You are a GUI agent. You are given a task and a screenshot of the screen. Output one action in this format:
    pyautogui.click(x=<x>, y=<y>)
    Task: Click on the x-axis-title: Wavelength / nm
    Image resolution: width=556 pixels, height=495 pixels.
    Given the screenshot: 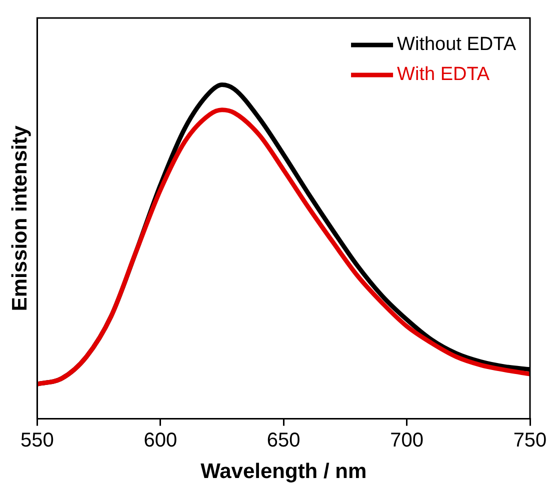 What is the action you would take?
    pyautogui.click(x=283, y=472)
    